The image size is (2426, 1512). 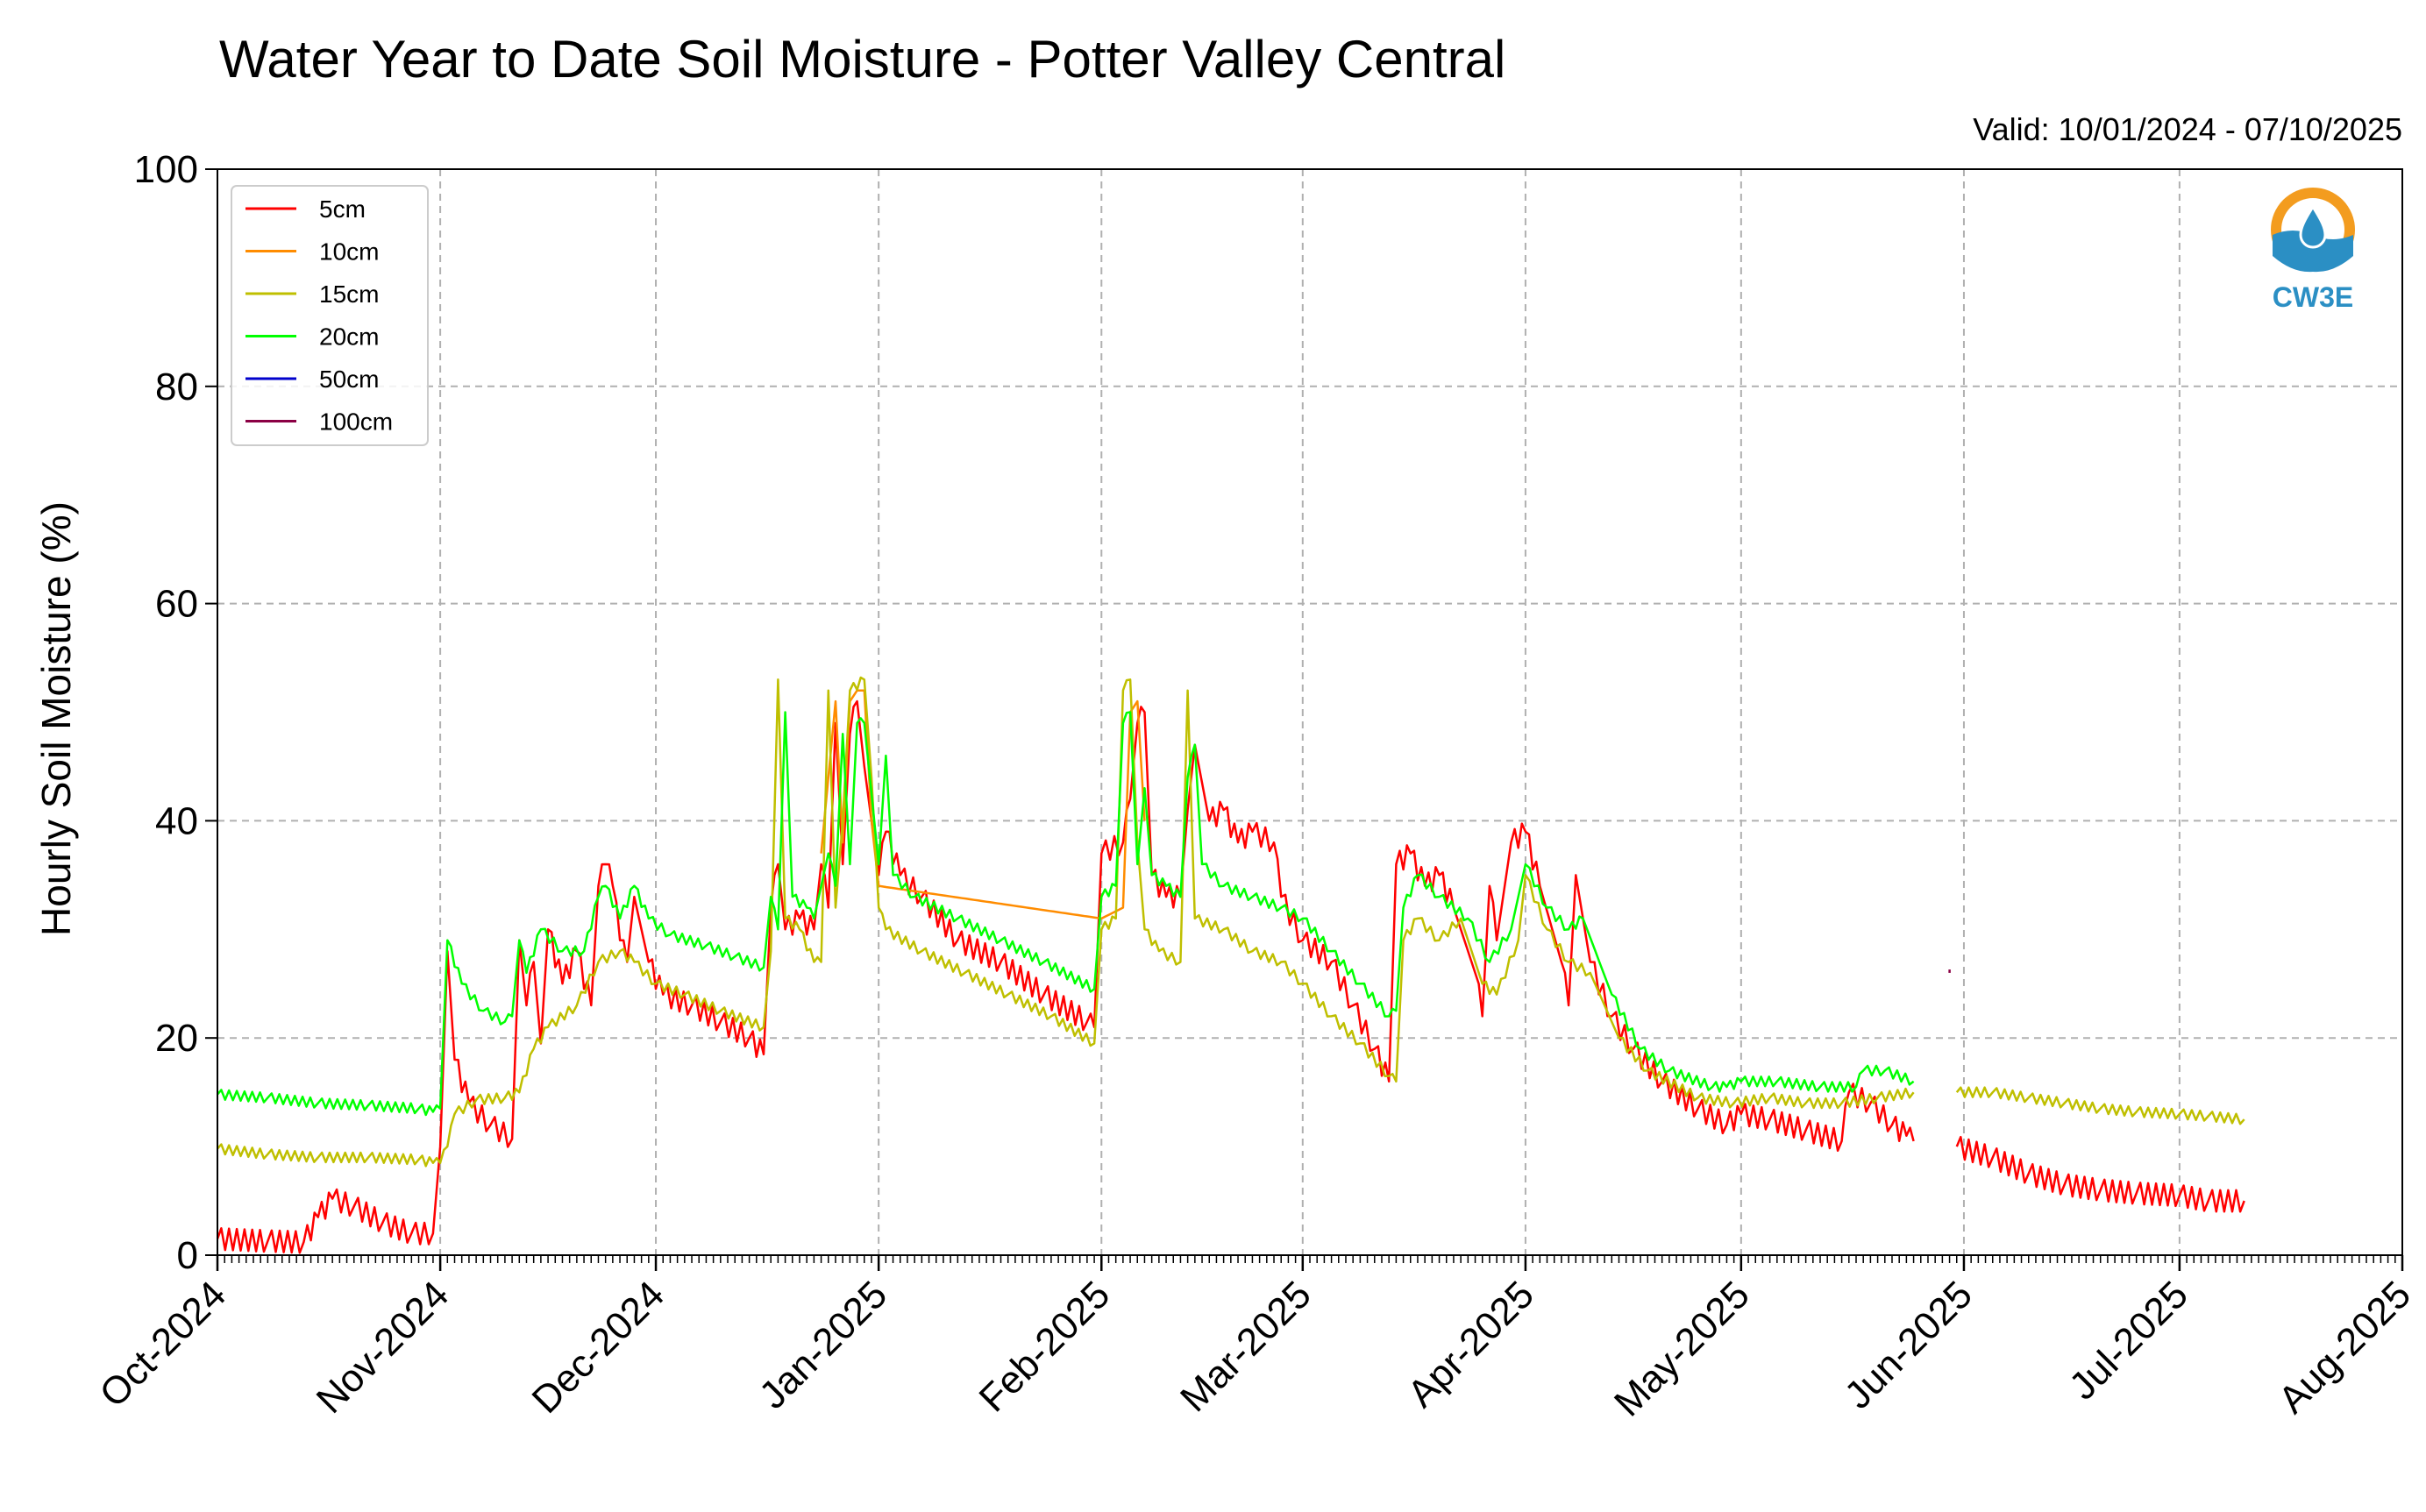 I want to click on chart-subtitle: Valid: 10/01/2024 - 07/10/2025, so click(x=2187, y=129).